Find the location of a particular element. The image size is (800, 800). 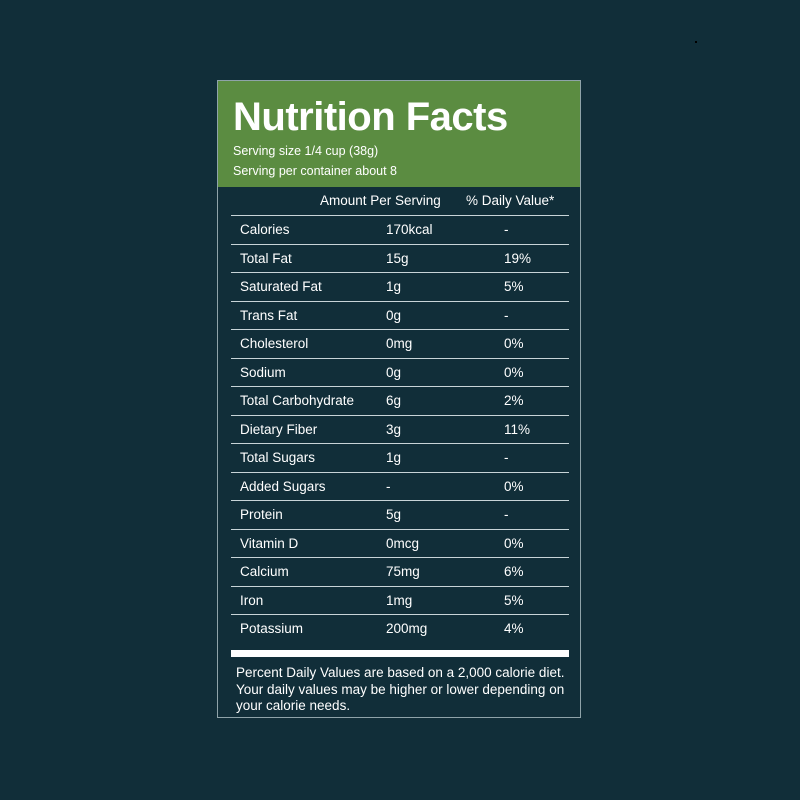

nutrient-name: Iron is located at coordinates (308, 600).